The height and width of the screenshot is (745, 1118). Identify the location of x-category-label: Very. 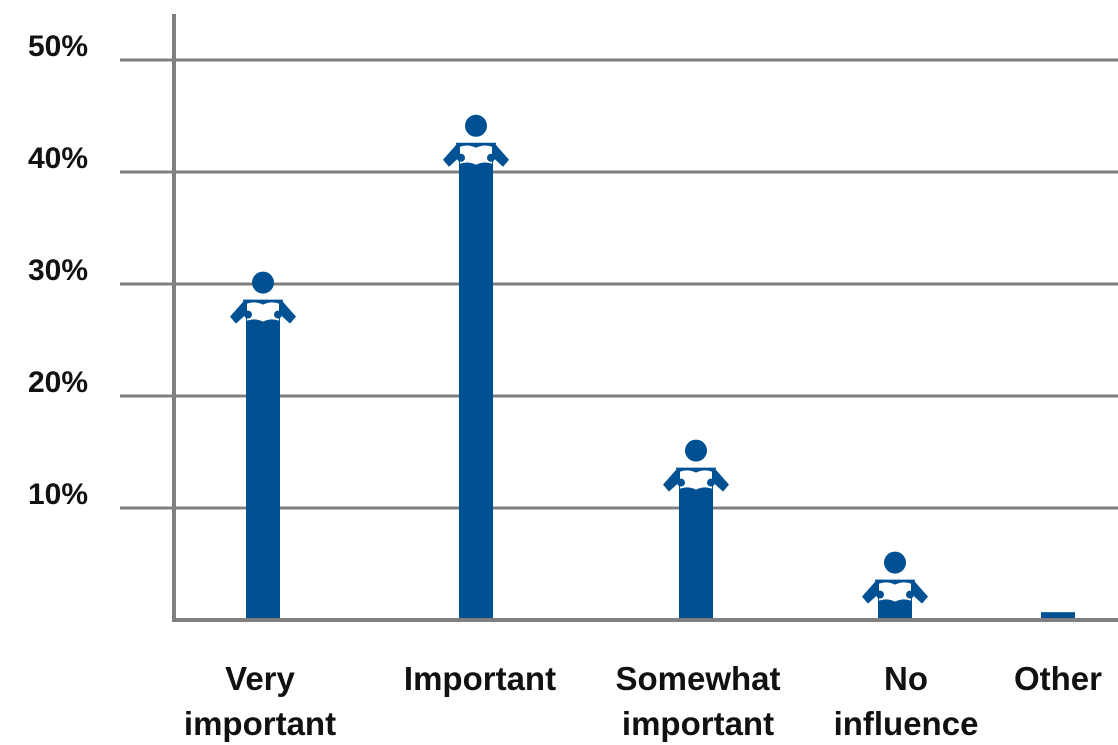
(260, 678).